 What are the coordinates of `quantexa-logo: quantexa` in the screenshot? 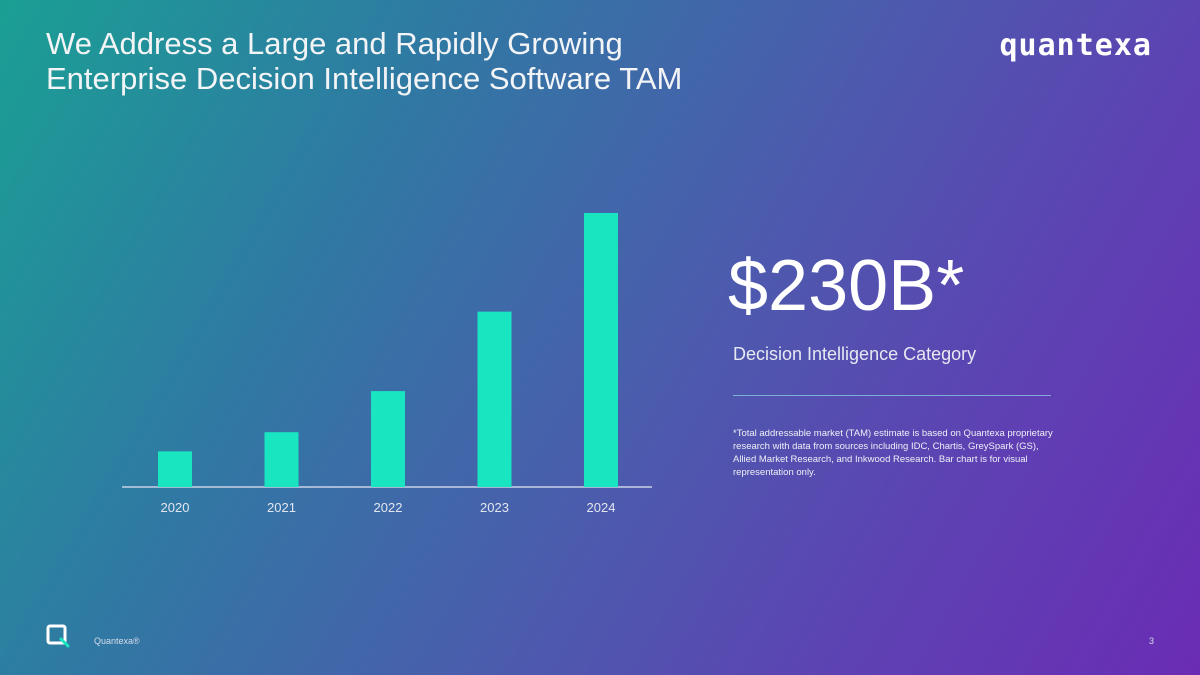 It's located at (1075, 45).